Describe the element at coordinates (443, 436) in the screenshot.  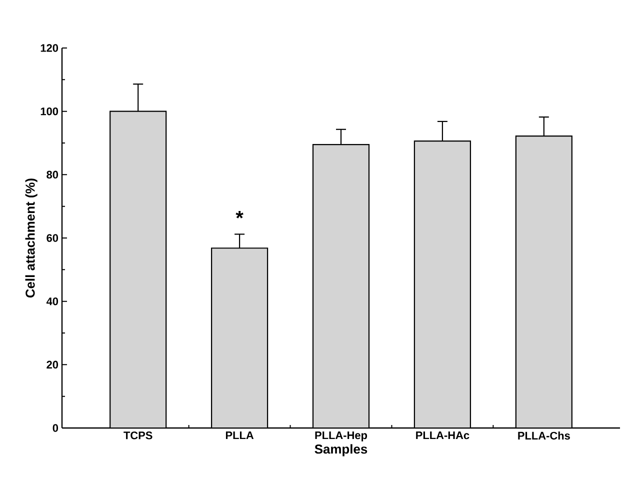
I see `x-tick-label: PLLA-HAc` at that location.